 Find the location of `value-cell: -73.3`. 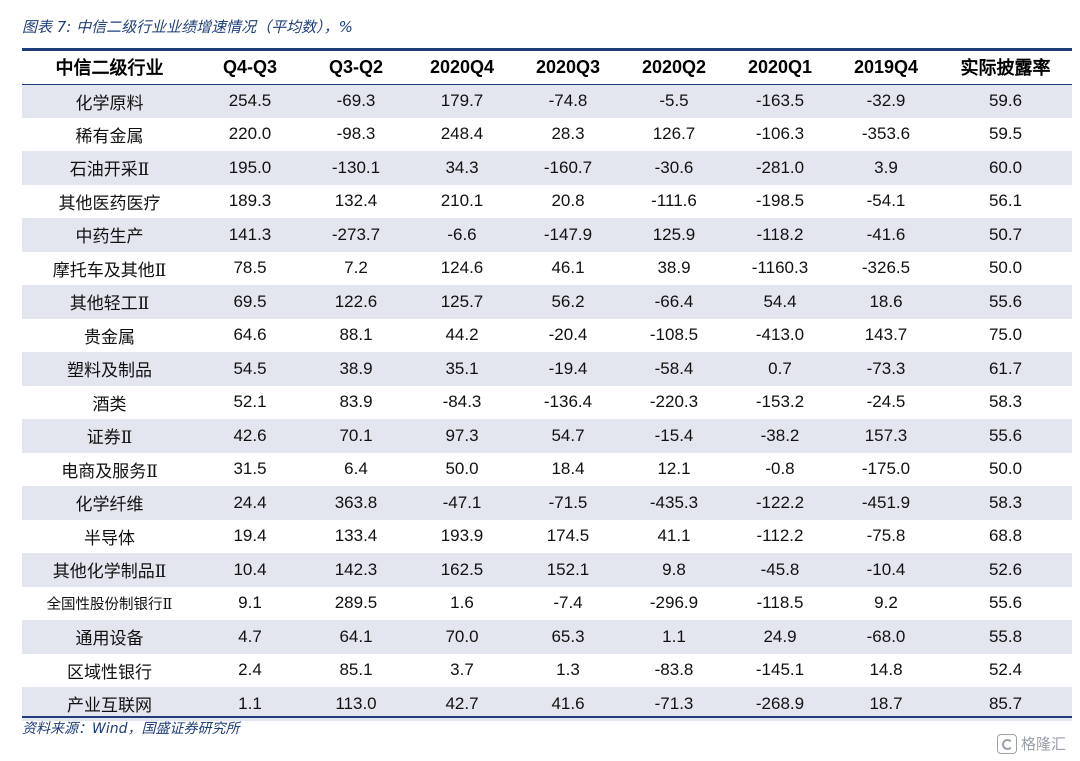

value-cell: -73.3 is located at coordinates (886, 368).